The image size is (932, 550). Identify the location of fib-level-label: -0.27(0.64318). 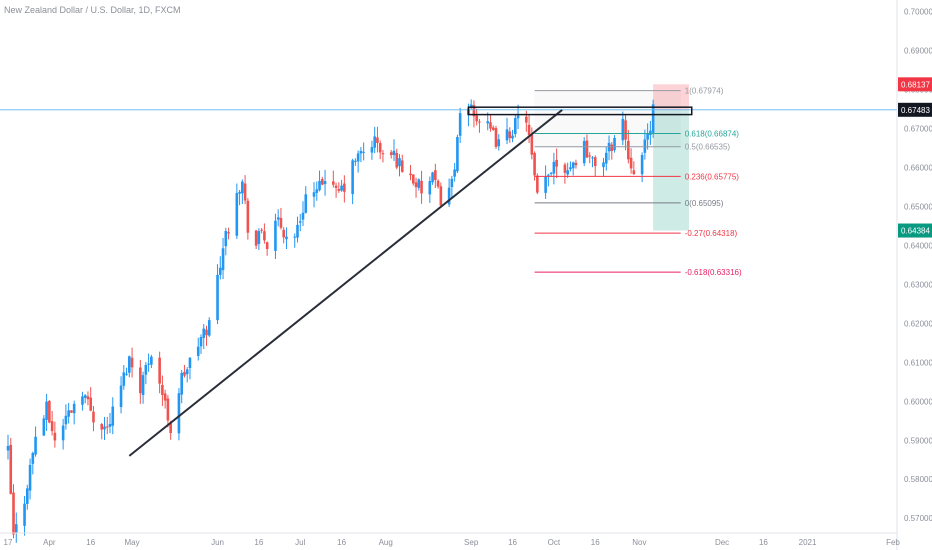
(711, 233).